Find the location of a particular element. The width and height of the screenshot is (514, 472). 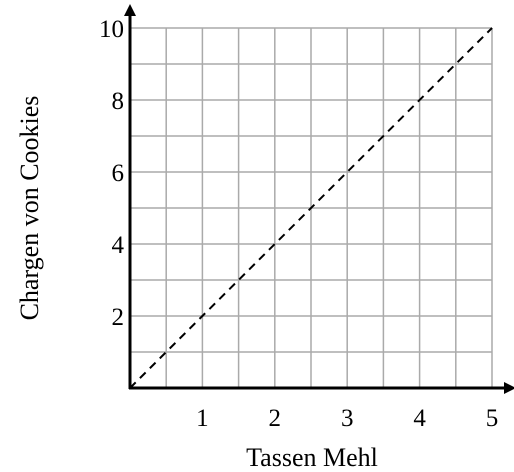

y-tick-label: 6 is located at coordinates (118, 173).